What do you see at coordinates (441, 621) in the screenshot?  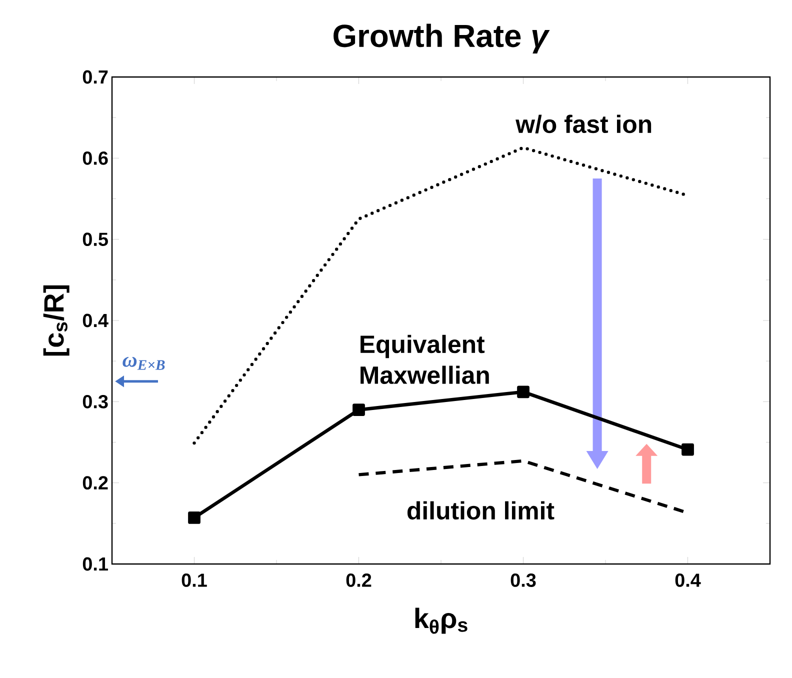 I see `x-axis-title: k$_{θ}$ρ$_{s}$` at bounding box center [441, 621].